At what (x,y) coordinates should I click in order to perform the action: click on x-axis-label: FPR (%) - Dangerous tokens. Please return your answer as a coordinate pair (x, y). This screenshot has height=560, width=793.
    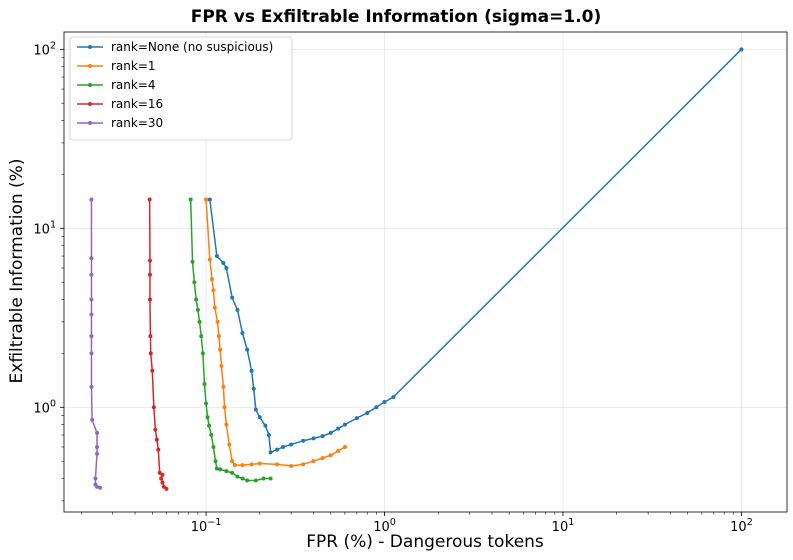
    Looking at the image, I should click on (425, 542).